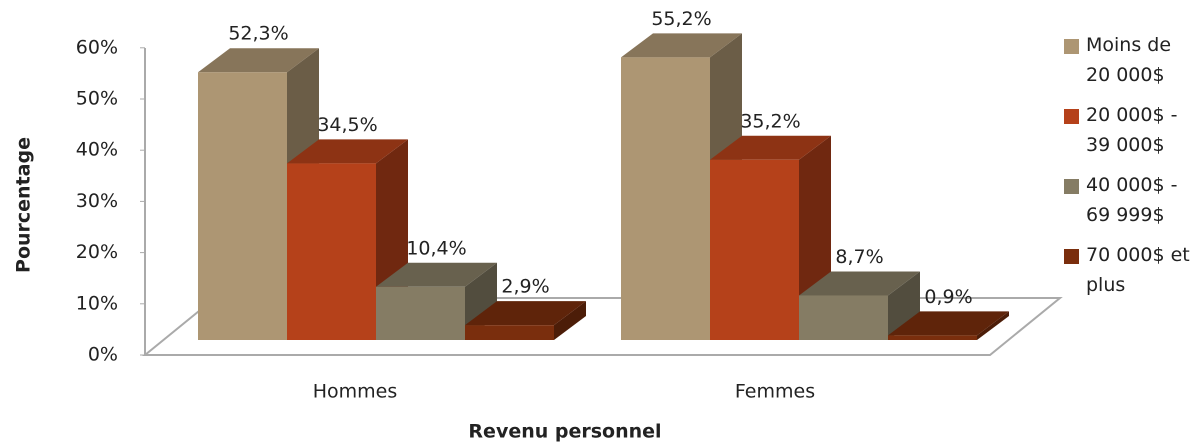 The image size is (1196, 444). What do you see at coordinates (564, 432) in the screenshot?
I see `x-axis-title: Revenu personnel` at bounding box center [564, 432].